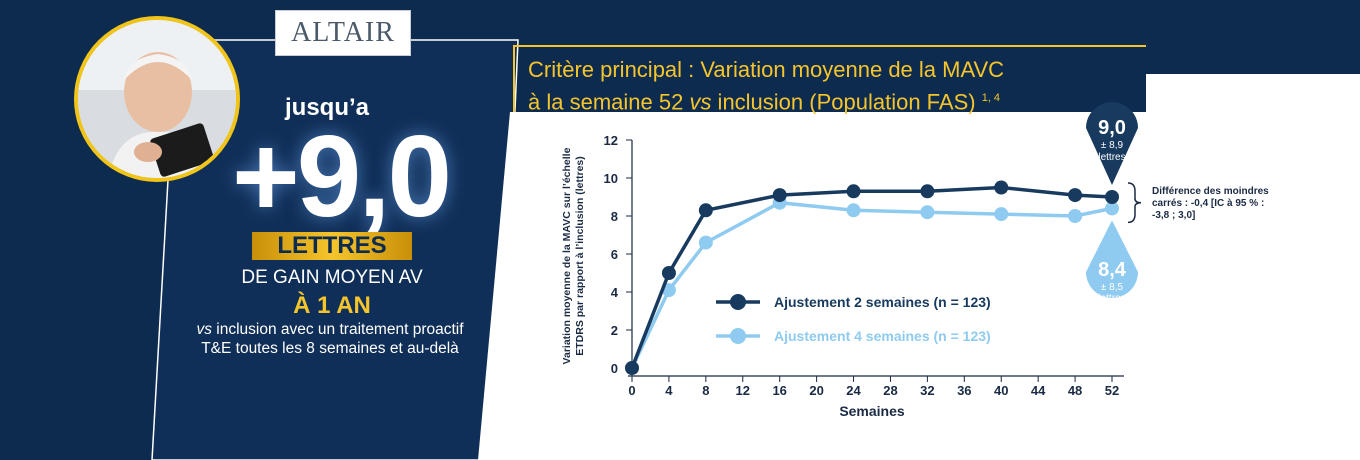 The image size is (1360, 460). What do you see at coordinates (342, 176) in the screenshot?
I see `promo-headline: +9,0` at bounding box center [342, 176].